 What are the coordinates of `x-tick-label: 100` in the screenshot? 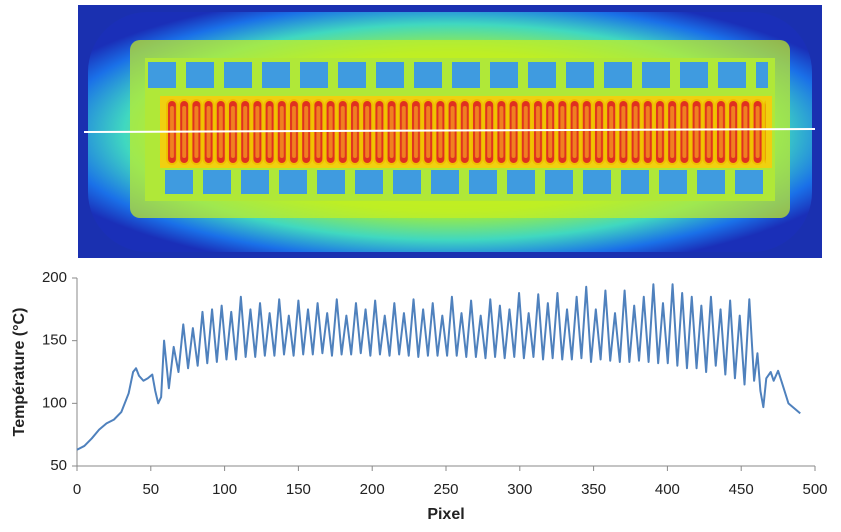 It's located at (224, 489).